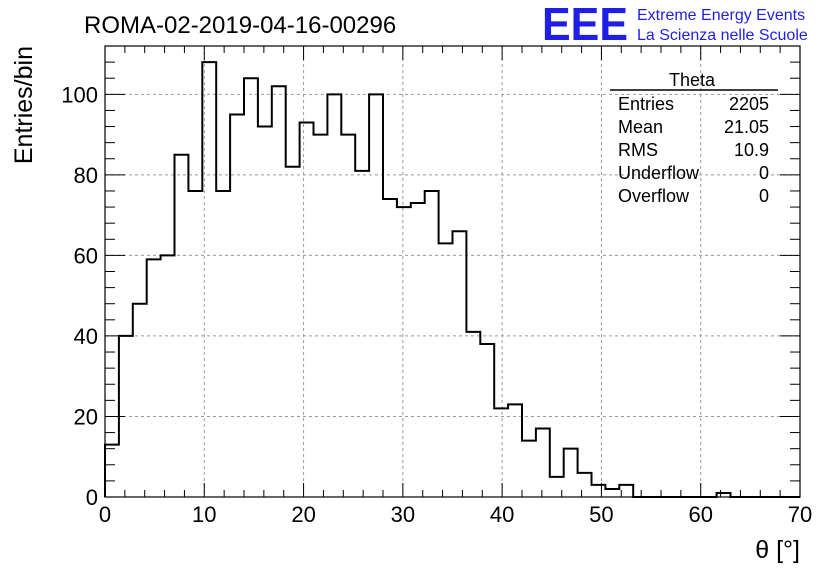 The height and width of the screenshot is (572, 836). What do you see at coordinates (86, 416) in the screenshot?
I see `y-tick-label: 20` at bounding box center [86, 416].